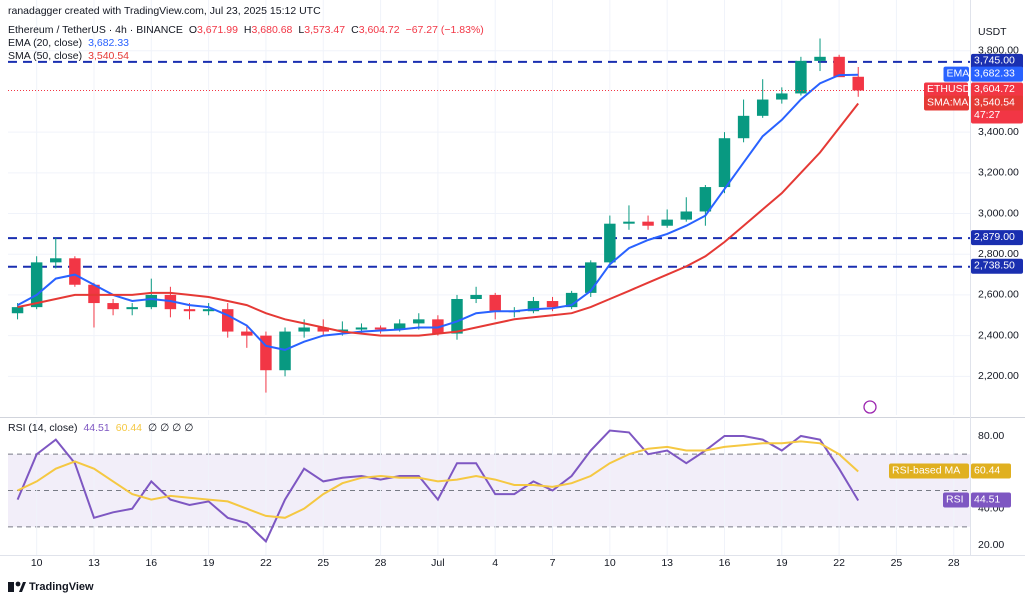 Image resolution: width=1025 pixels, height=600 pixels. I want to click on indicator-name: EMA (20, close), so click(45, 43).